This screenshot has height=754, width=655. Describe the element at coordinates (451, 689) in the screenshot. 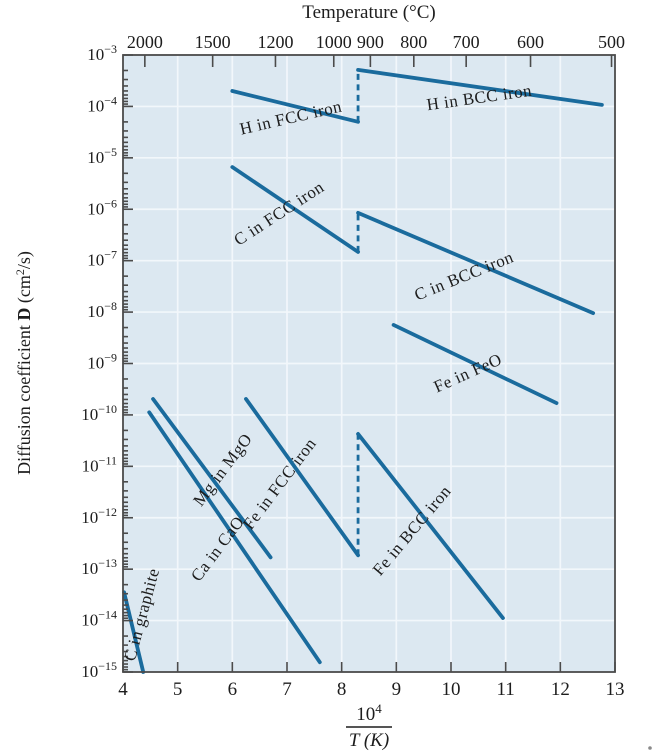

I see `x-axis-tick-label: 10` at that location.